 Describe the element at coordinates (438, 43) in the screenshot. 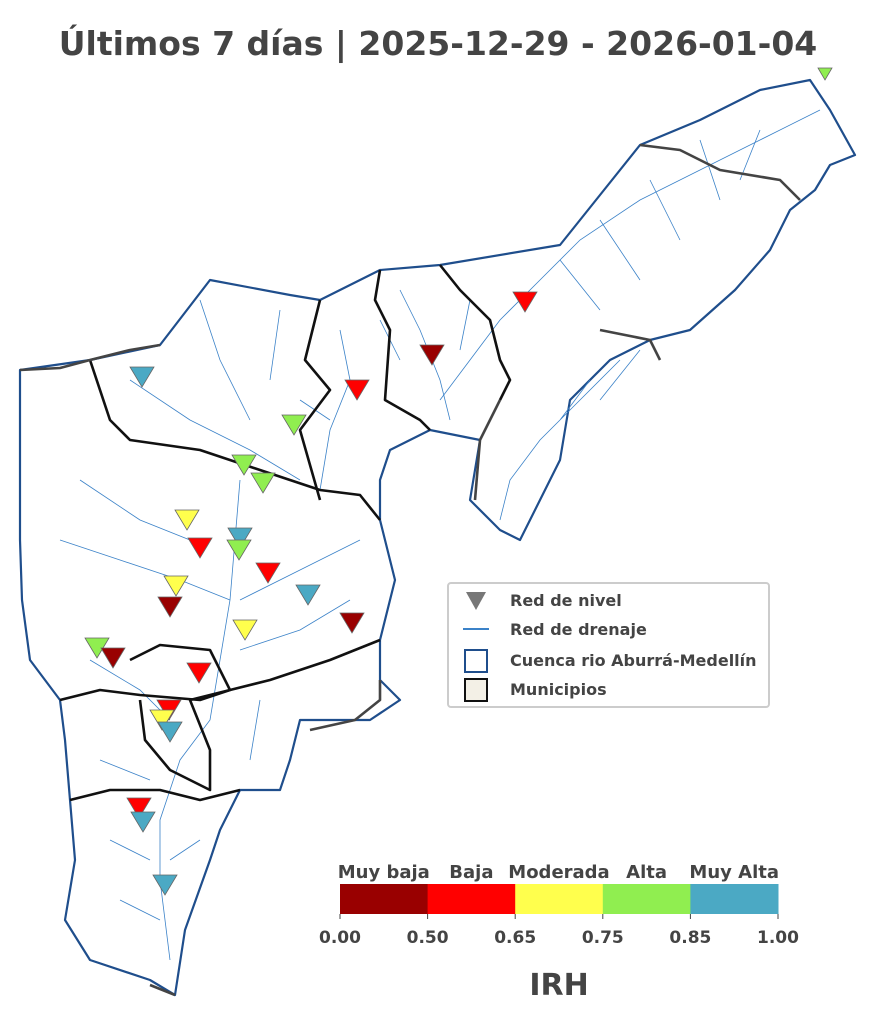

I see `title: Últimos 7 días | 2025-12-29 - 2026-01-04` at that location.